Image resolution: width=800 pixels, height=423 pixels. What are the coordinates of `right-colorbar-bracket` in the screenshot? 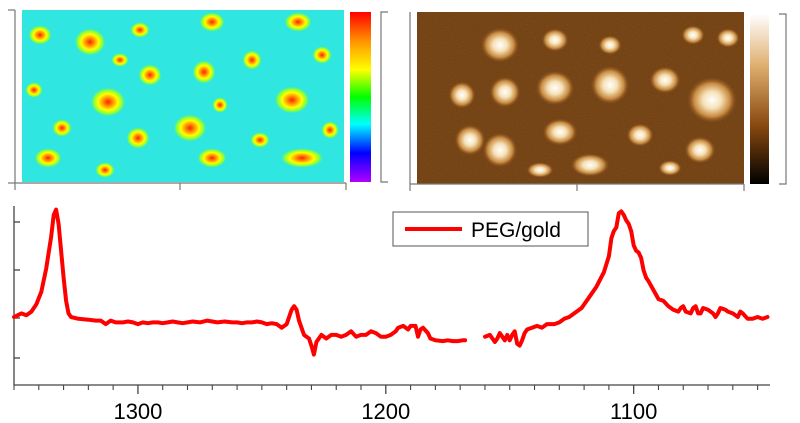 It's located at (783, 99).